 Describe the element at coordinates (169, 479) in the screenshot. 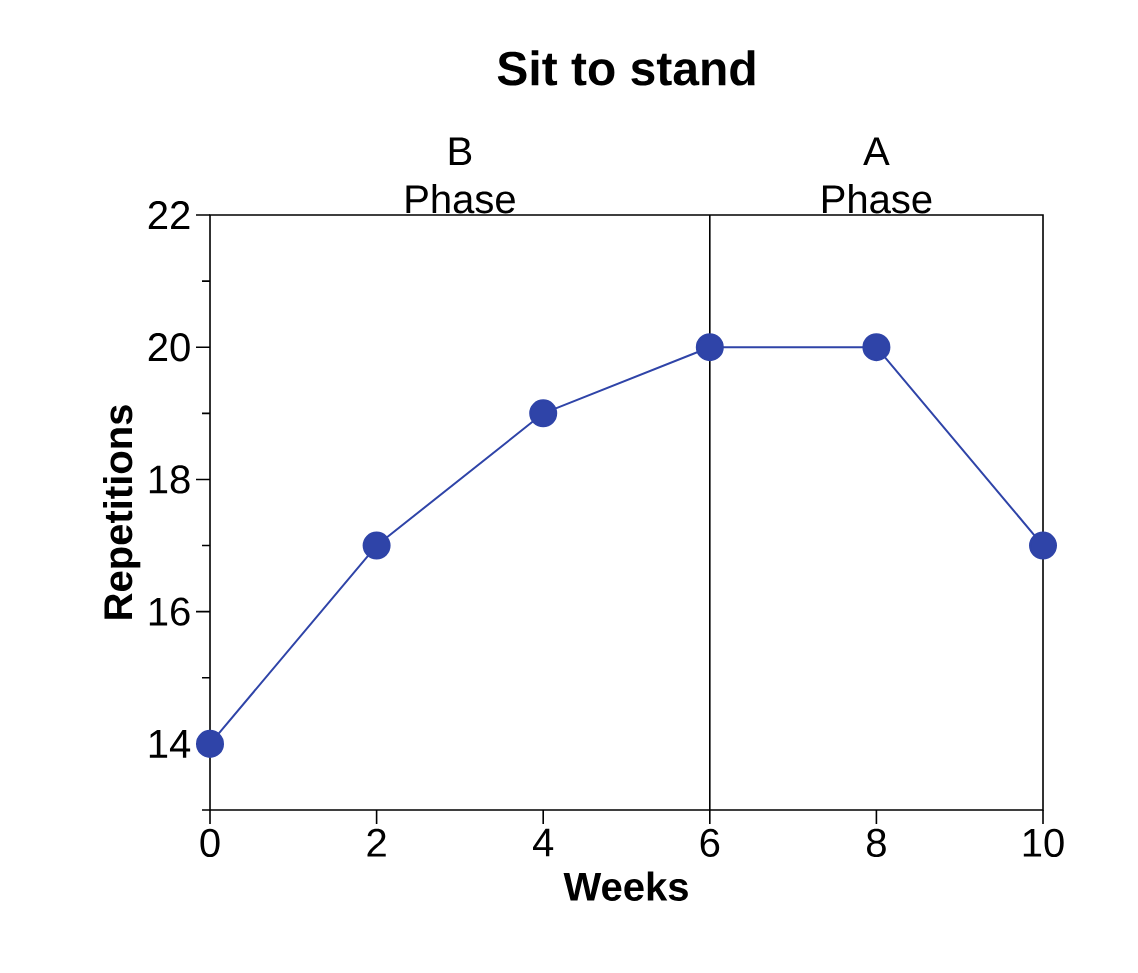

I see `y-tick-label: 18` at that location.